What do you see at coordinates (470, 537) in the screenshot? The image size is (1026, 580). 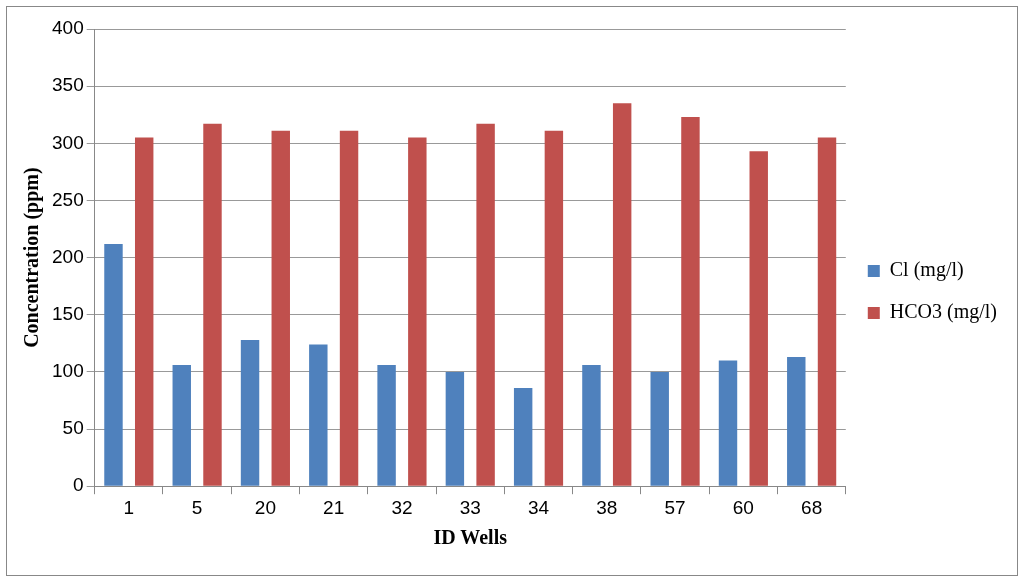 I see `x-axis-title: ID Wells` at bounding box center [470, 537].